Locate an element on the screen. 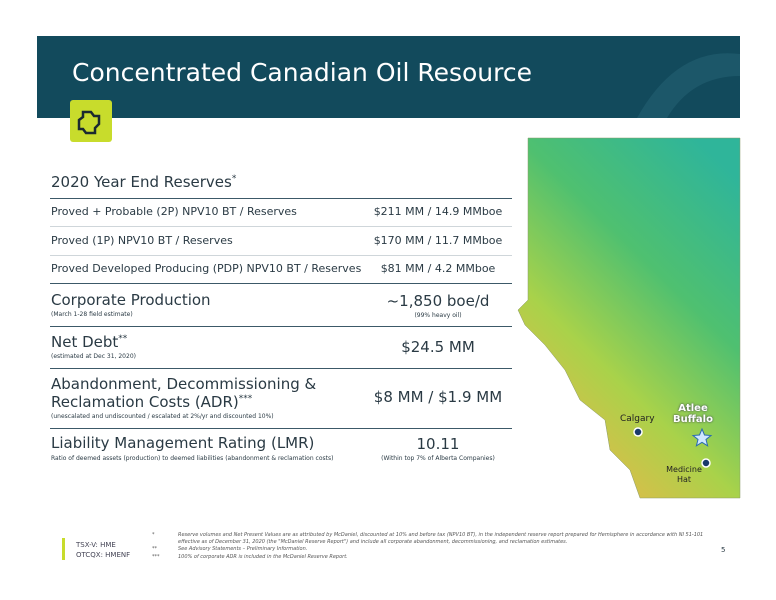  page-number: 5 is located at coordinates (723, 550).